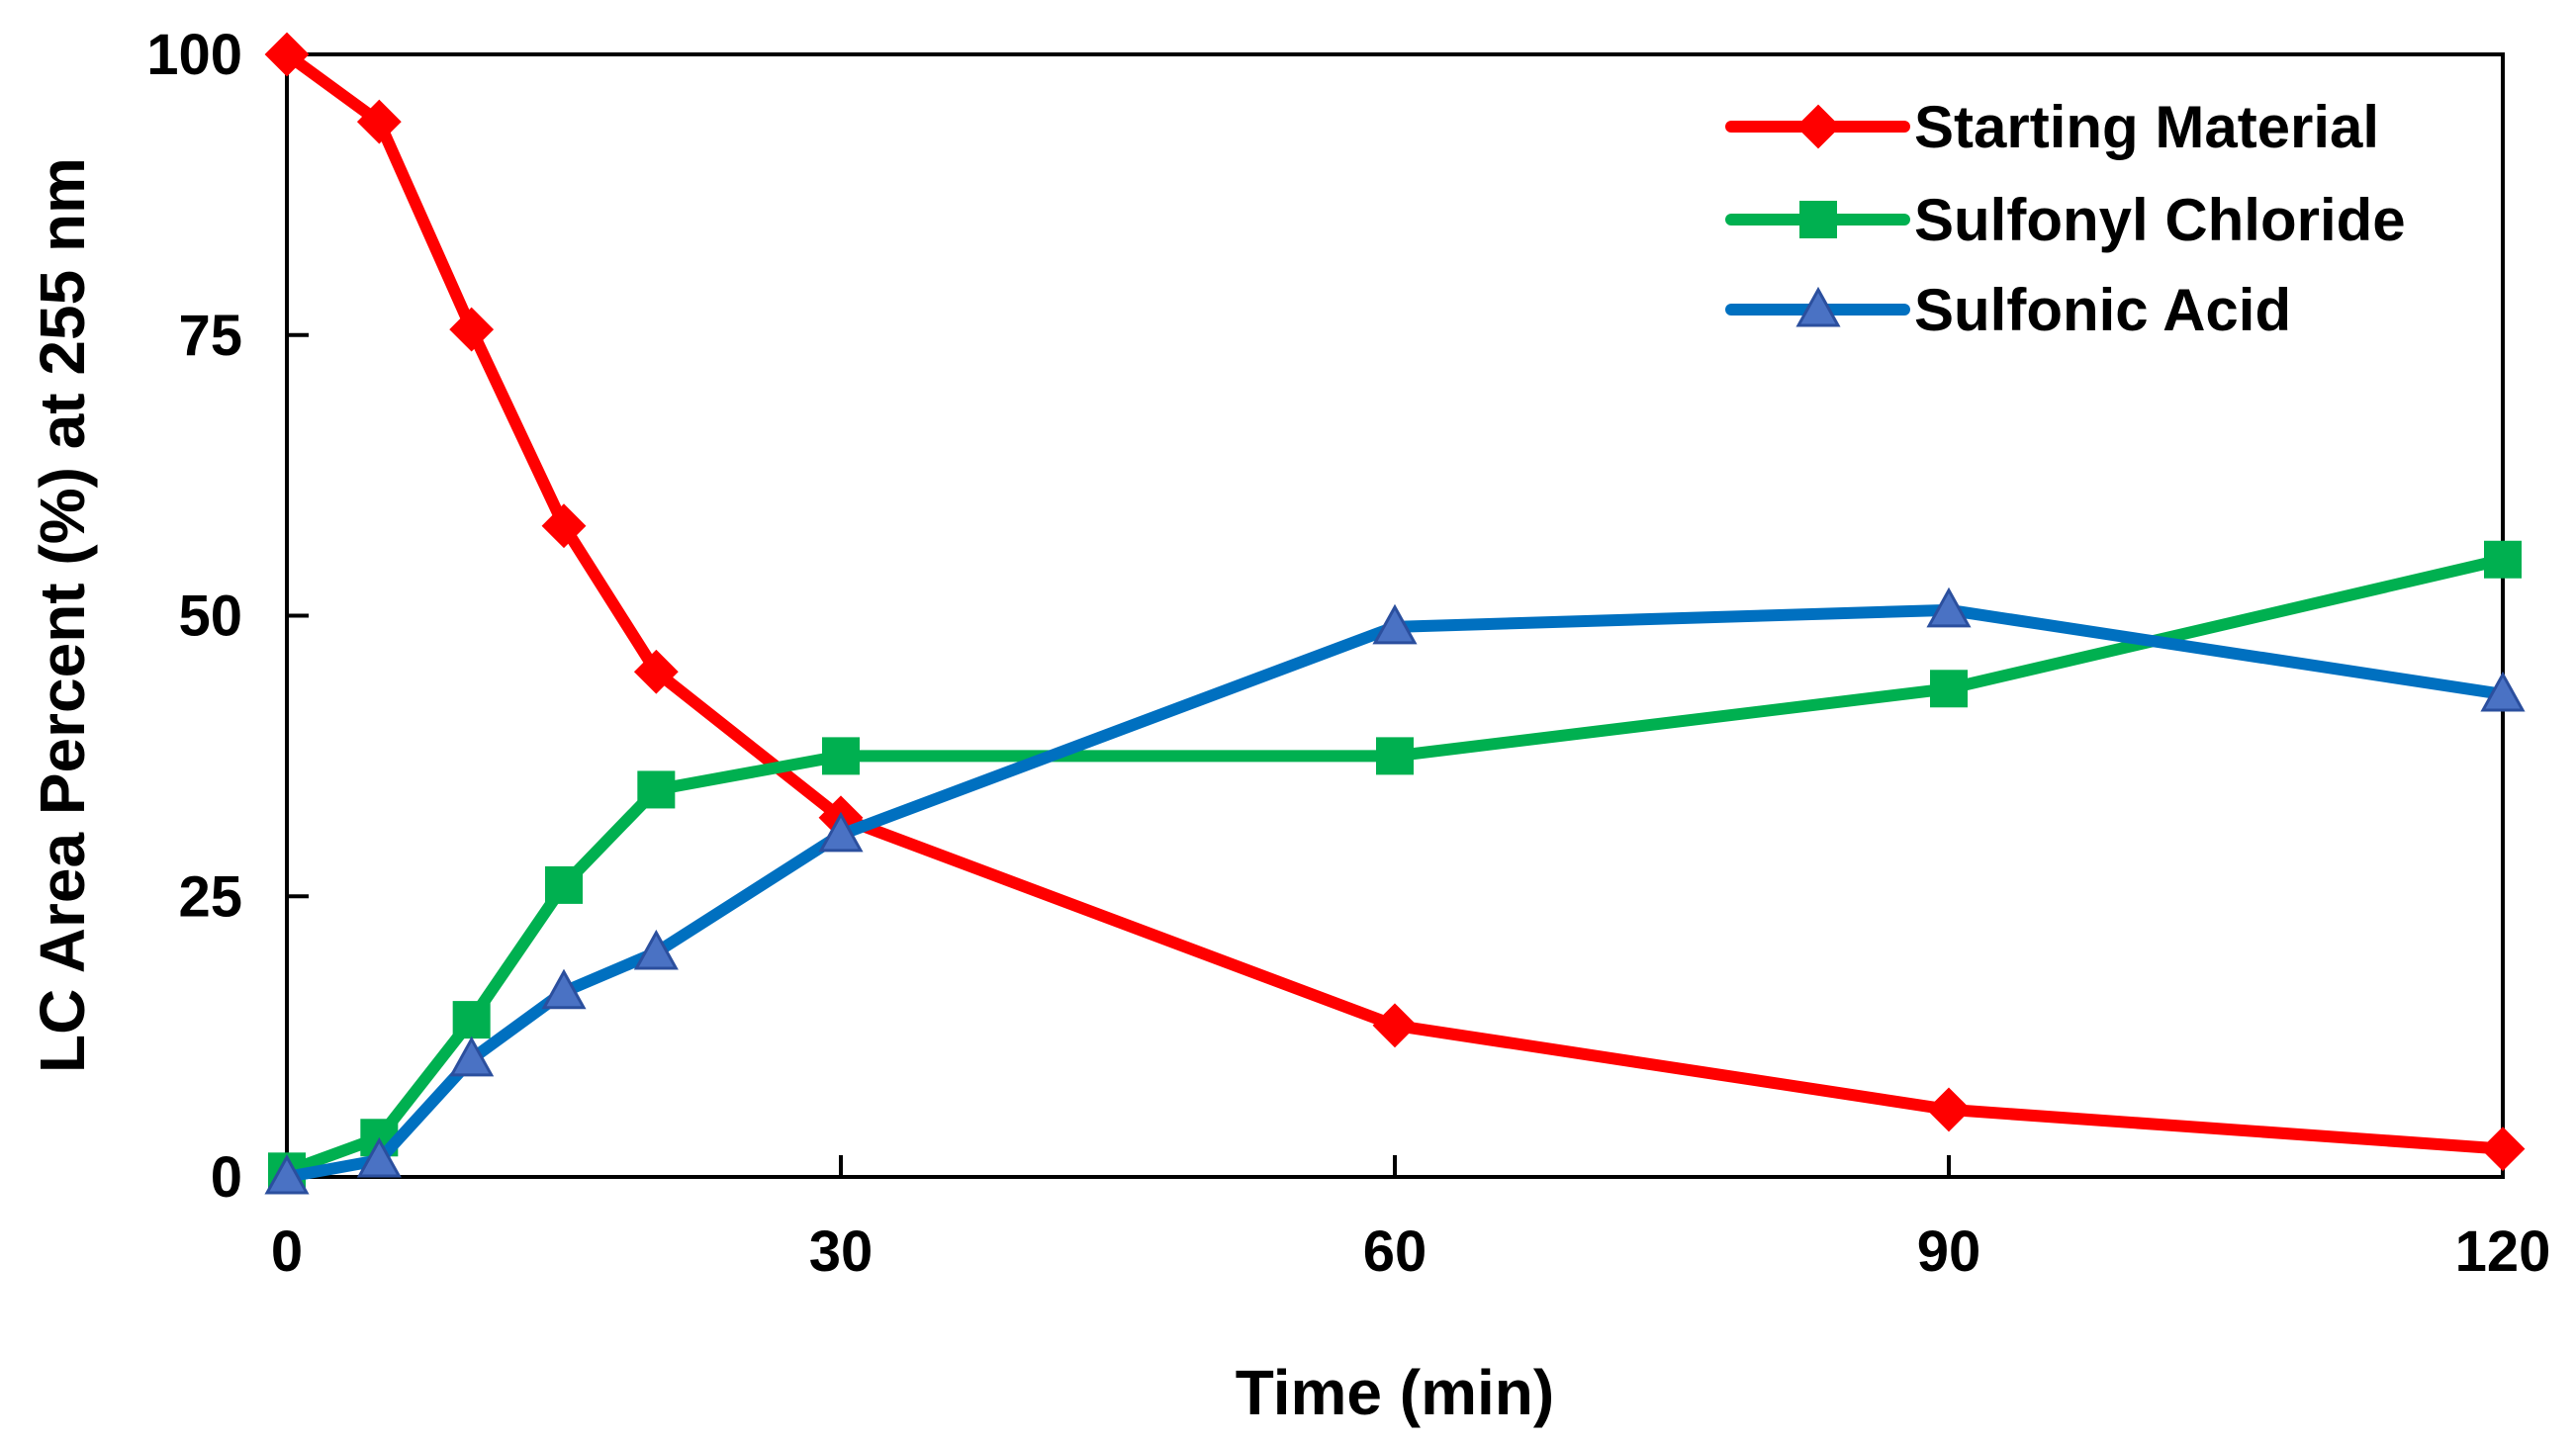  What do you see at coordinates (63, 615) in the screenshot?
I see `y-axis-title: LC Area Percent (%) at 255 nm` at bounding box center [63, 615].